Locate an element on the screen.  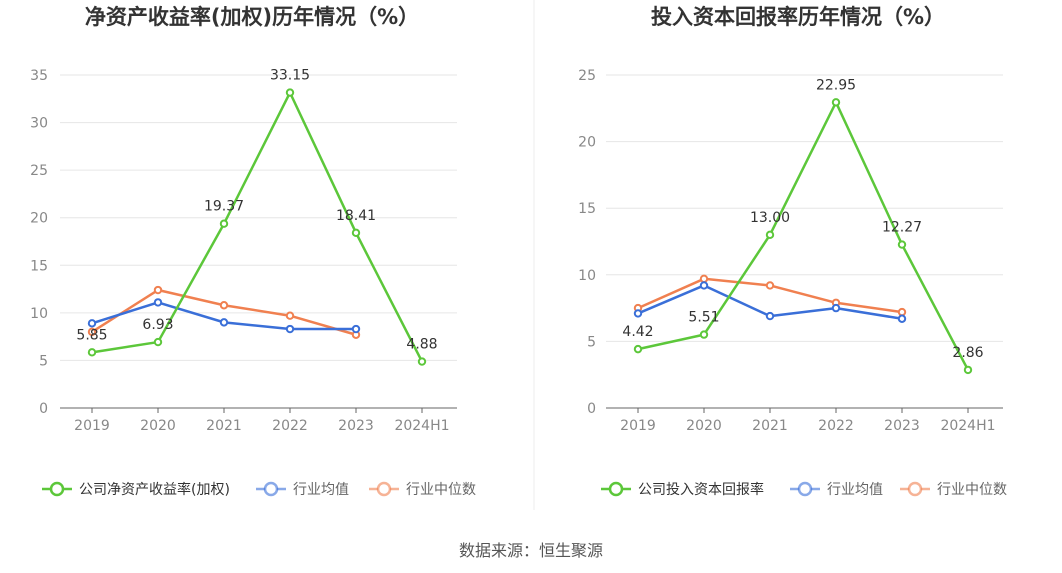
data-label: 2.86 is located at coordinates (967, 353).